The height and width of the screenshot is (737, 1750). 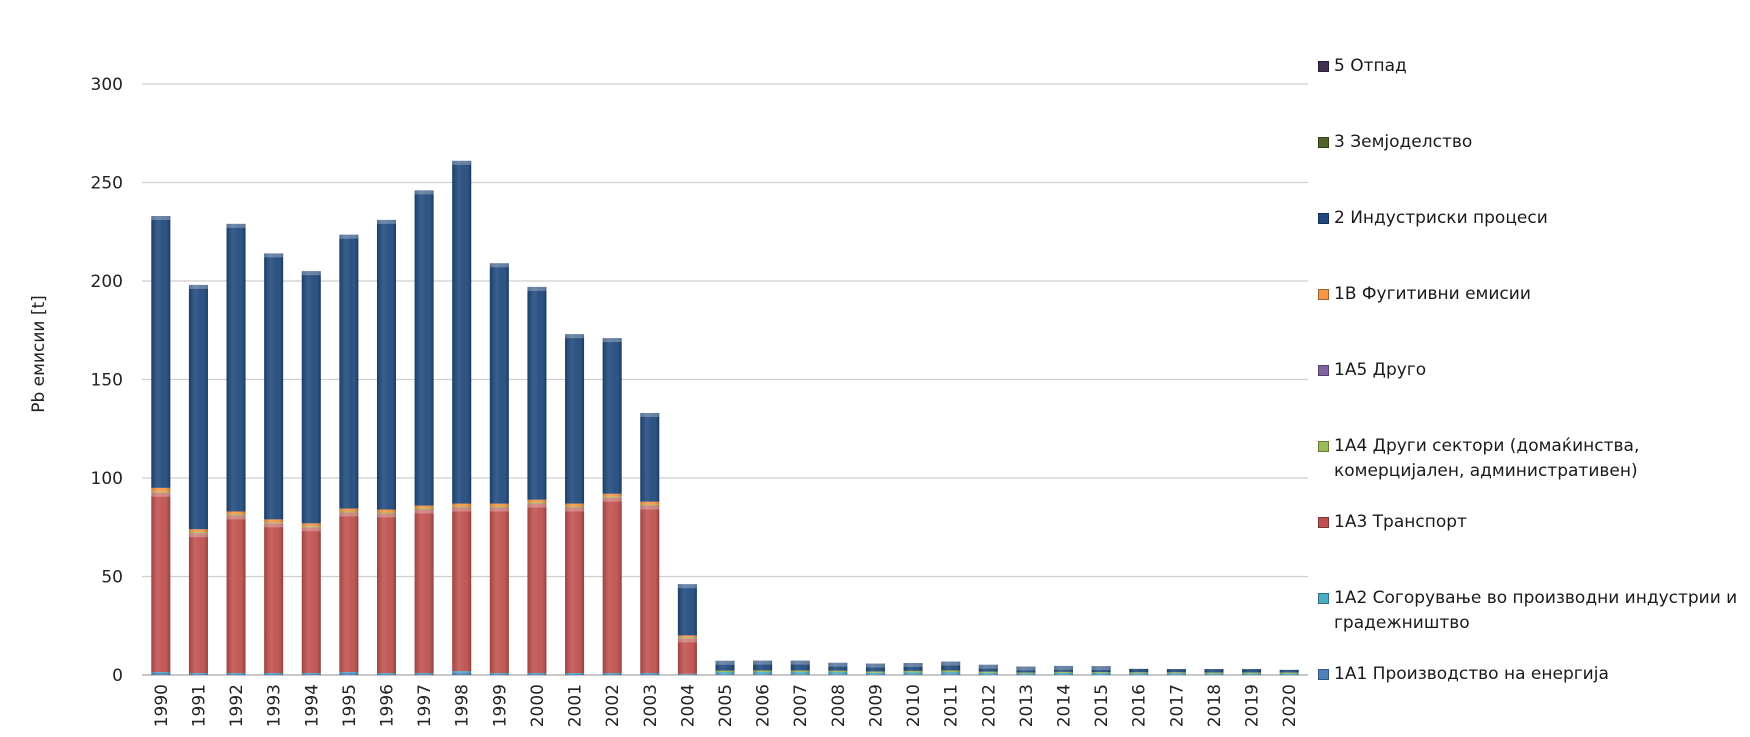 I want to click on bar-stack-2008, so click(x=838, y=668).